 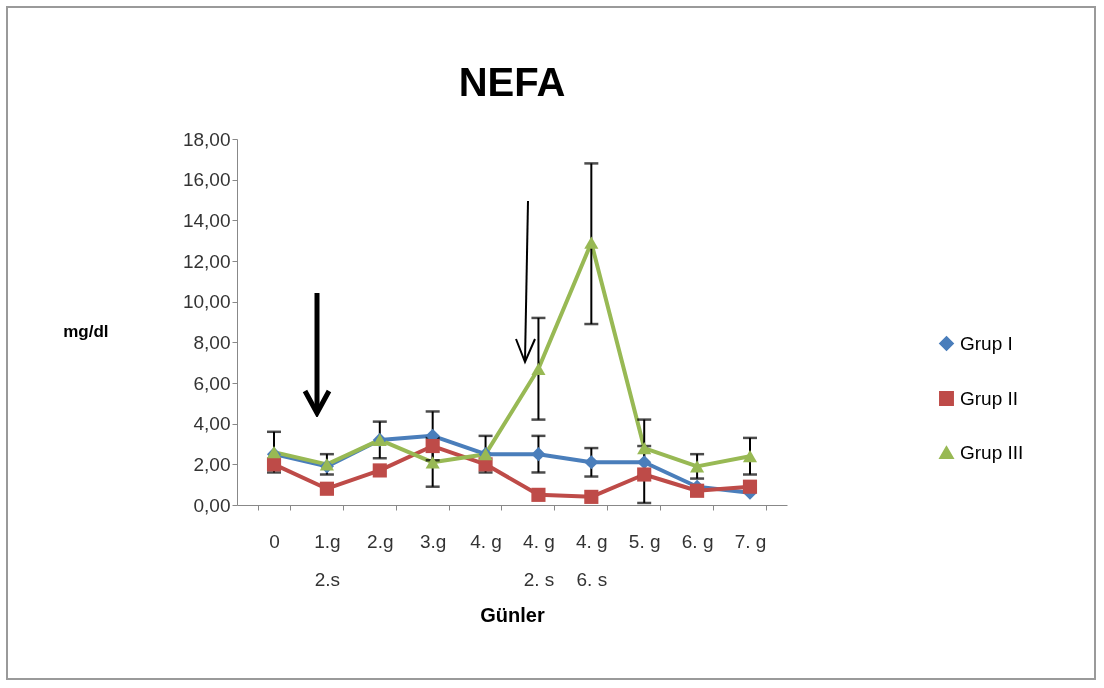 What do you see at coordinates (274, 541) in the screenshot?
I see `x-tick-label: 0` at bounding box center [274, 541].